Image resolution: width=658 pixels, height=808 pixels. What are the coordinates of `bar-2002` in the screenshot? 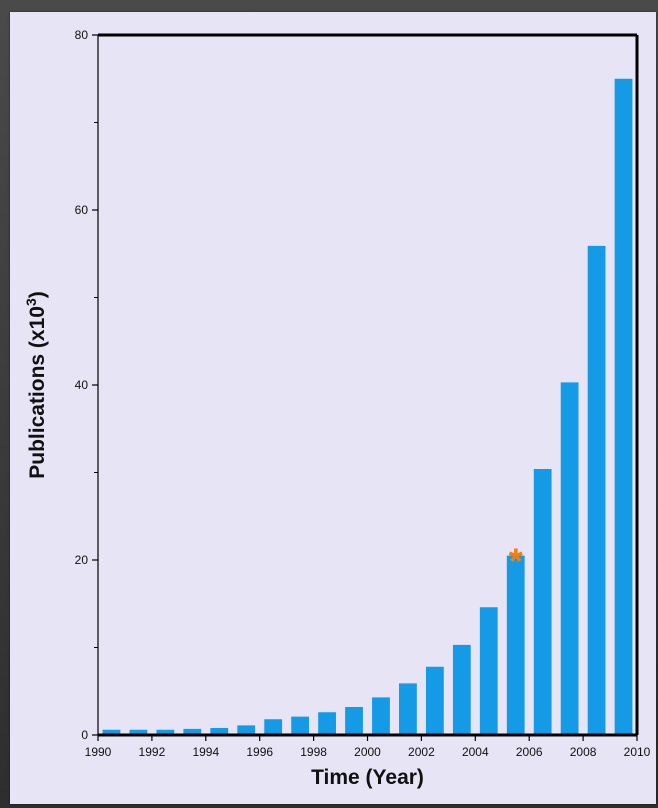 It's located at (434, 700).